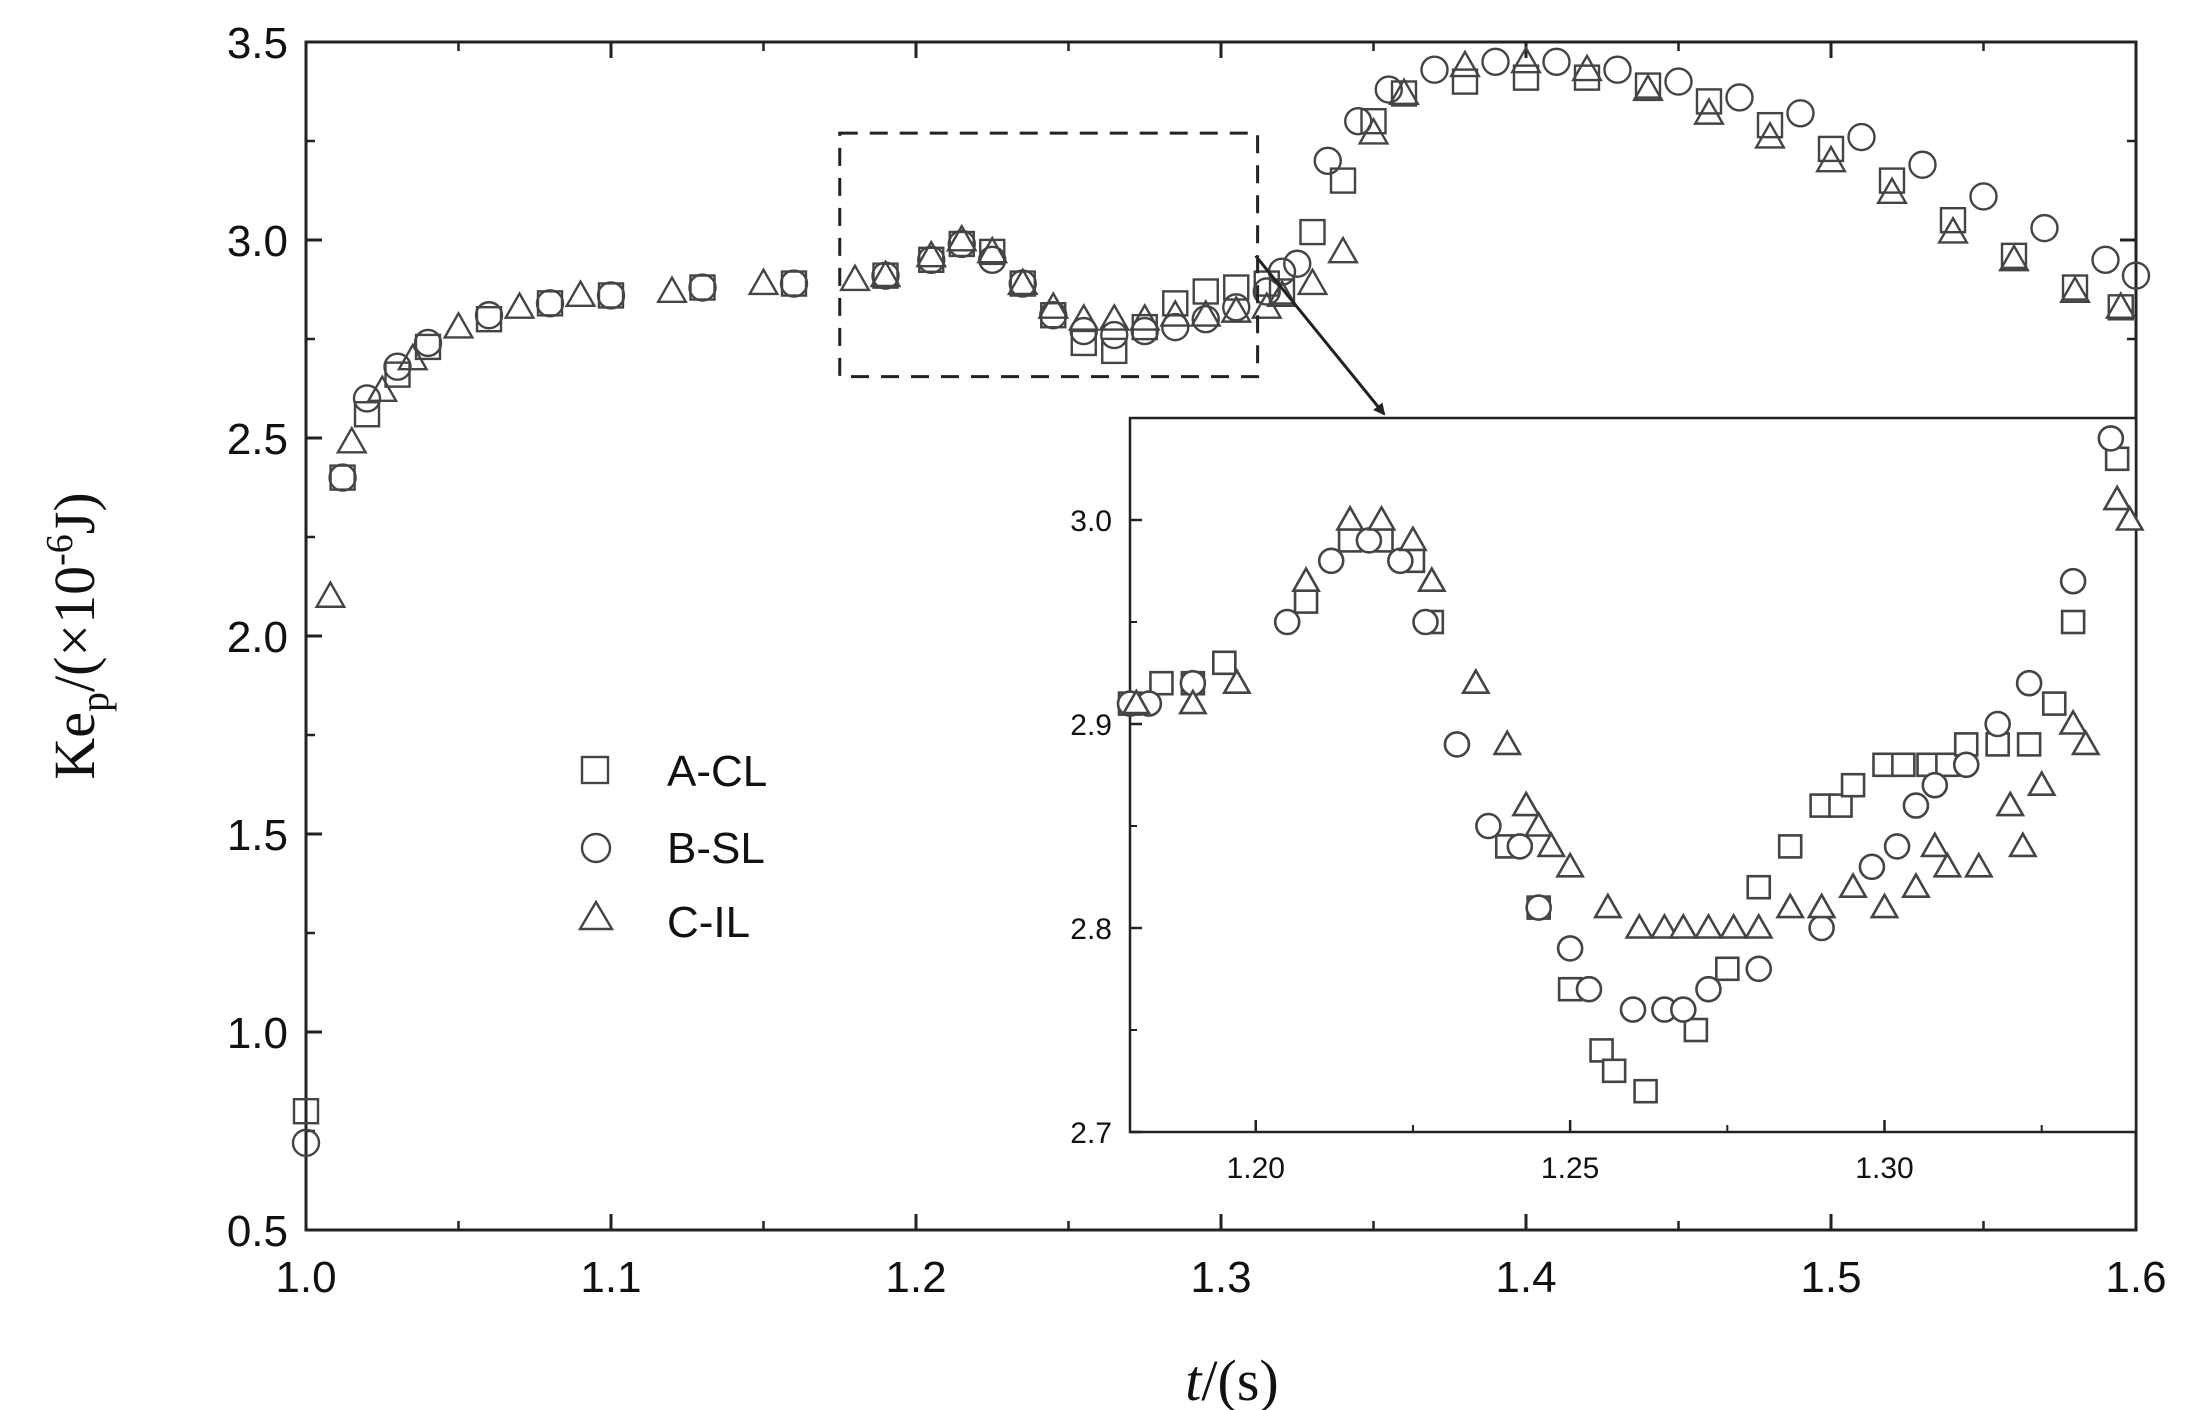 The width and height of the screenshot is (2196, 1410). I want to click on legend-marker-square, so click(595, 770).